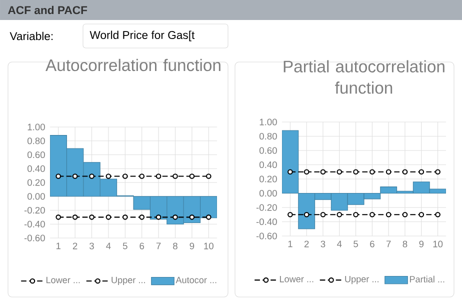  Describe the element at coordinates (31, 36) in the screenshot. I see `text: Variable:` at that location.